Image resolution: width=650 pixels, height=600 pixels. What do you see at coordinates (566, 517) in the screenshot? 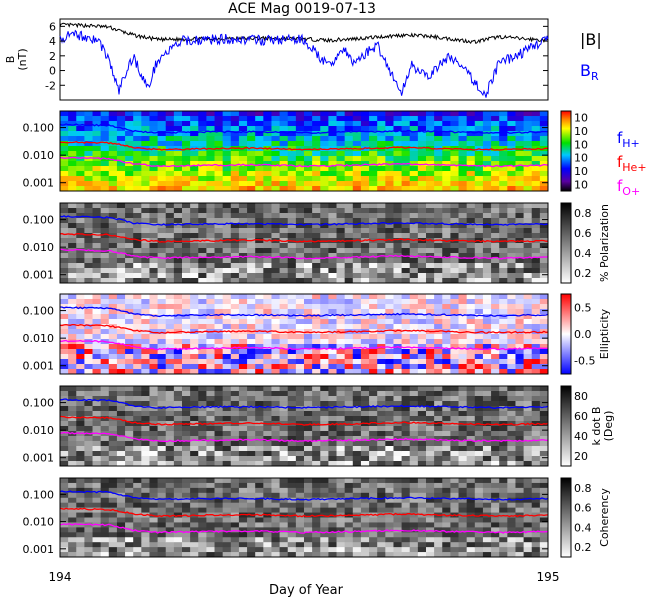
I see `colorbar` at bounding box center [566, 517].